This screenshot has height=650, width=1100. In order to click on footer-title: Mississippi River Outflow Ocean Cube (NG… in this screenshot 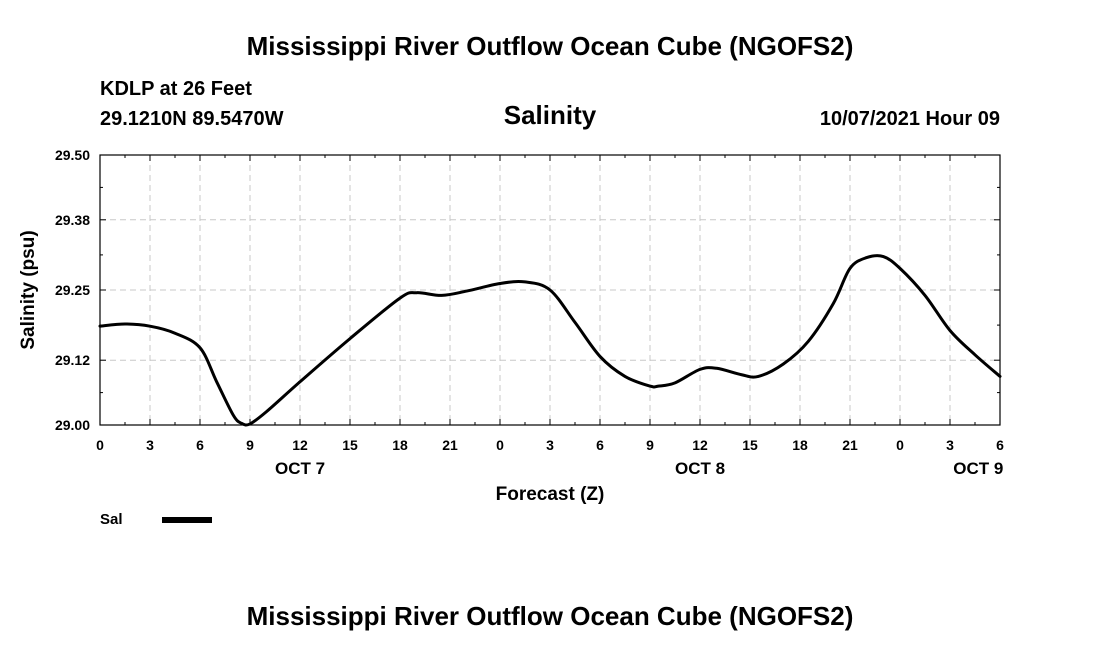, I will do `click(550, 616)`.